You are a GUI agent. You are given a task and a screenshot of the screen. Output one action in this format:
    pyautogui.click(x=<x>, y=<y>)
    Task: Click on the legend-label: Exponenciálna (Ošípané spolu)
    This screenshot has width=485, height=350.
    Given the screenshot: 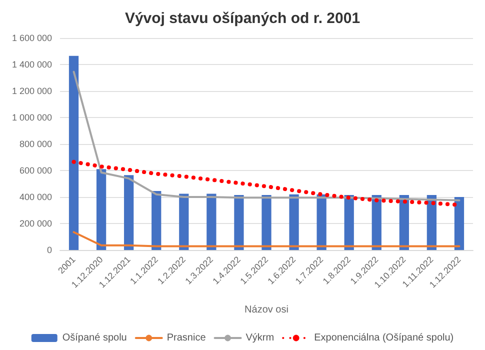 What is the action you would take?
    pyautogui.click(x=384, y=338)
    